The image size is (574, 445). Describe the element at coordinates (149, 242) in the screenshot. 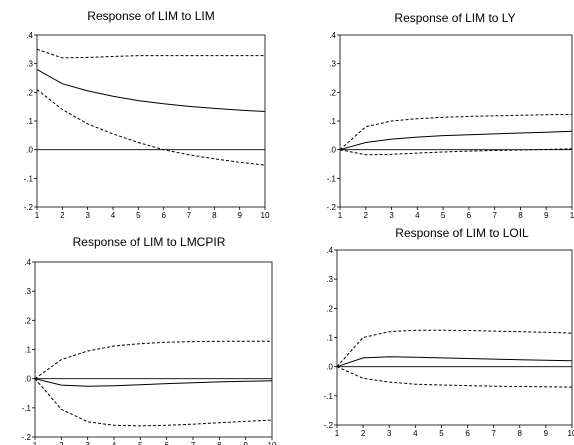

I see `chart-title: Response of LIM to LMCPIR` at that location.